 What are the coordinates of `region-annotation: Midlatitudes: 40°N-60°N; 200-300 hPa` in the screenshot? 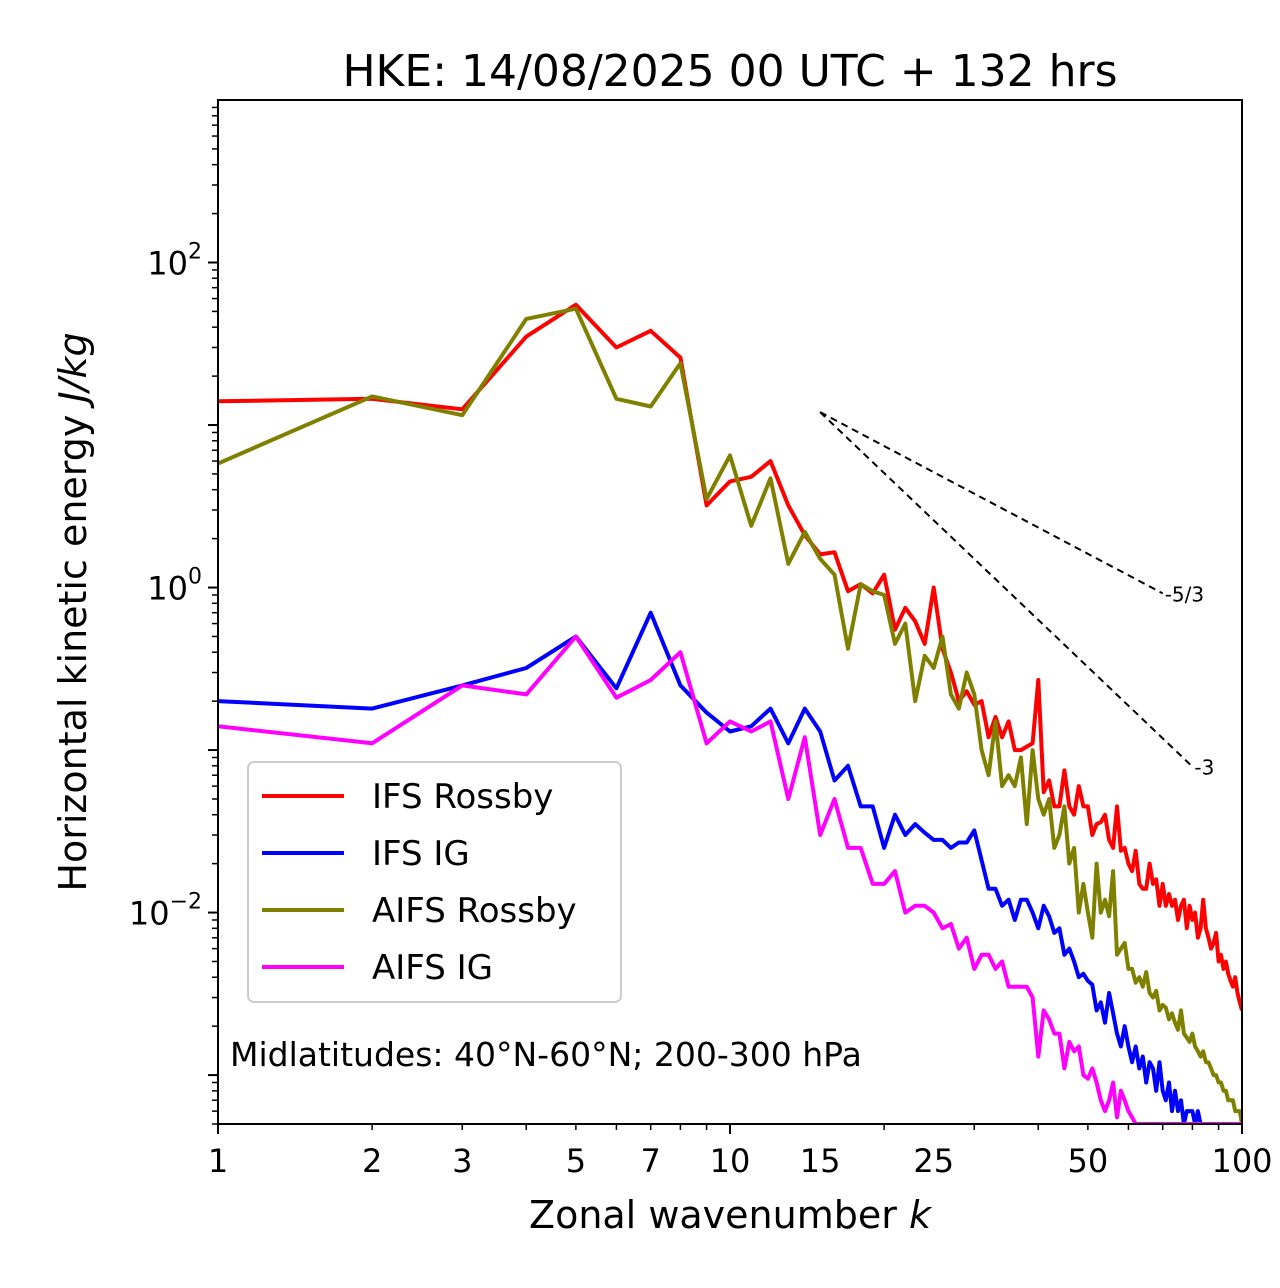 It's located at (546, 1054).